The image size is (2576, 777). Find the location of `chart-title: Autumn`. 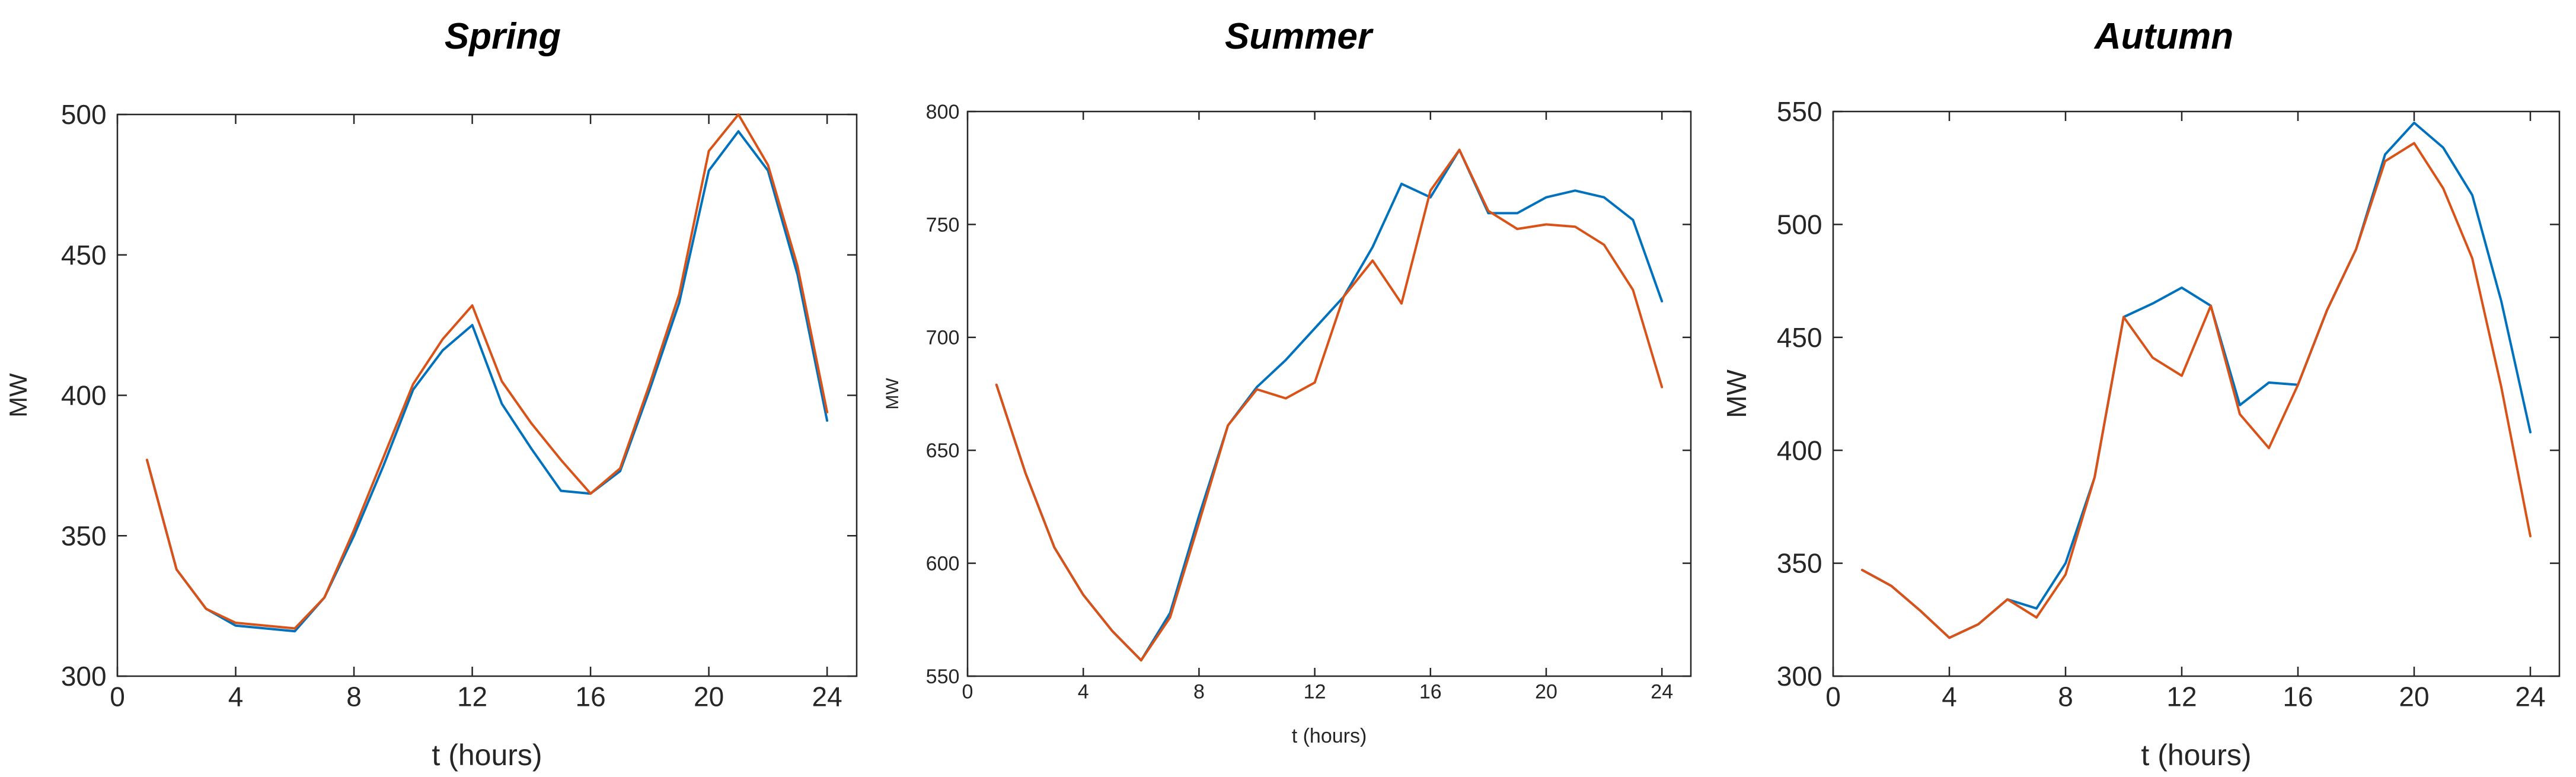

chart-title: Autumn is located at coordinates (2163, 36).